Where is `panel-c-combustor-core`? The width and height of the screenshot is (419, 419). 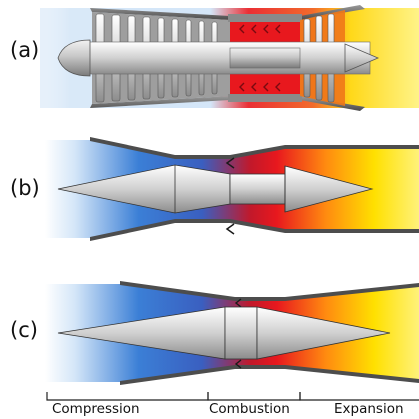 panel-c-combustor-core is located at coordinates (241, 333).